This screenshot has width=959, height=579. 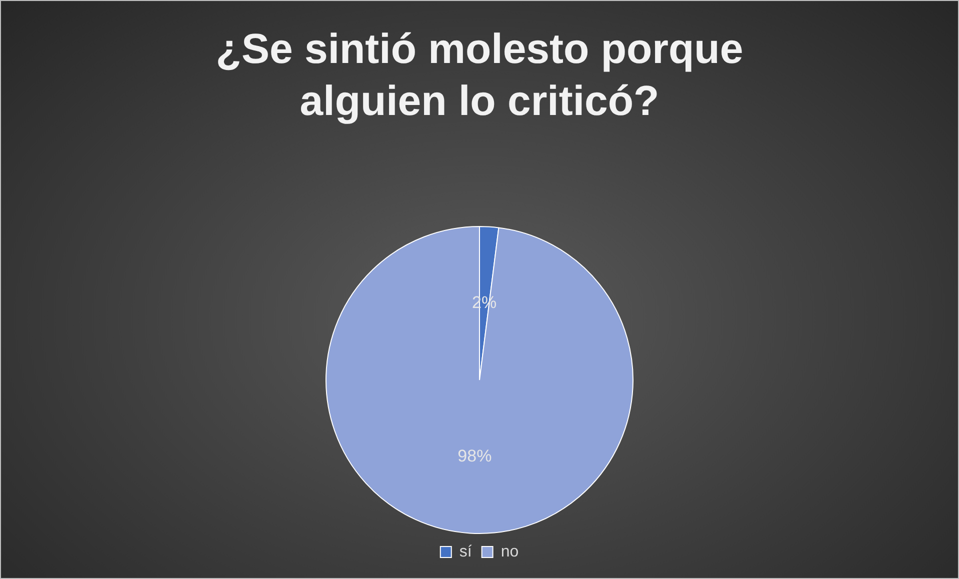 I want to click on chart-title: ¿Se sintió molesto porque alguien lo criticó?, so click(x=479, y=75).